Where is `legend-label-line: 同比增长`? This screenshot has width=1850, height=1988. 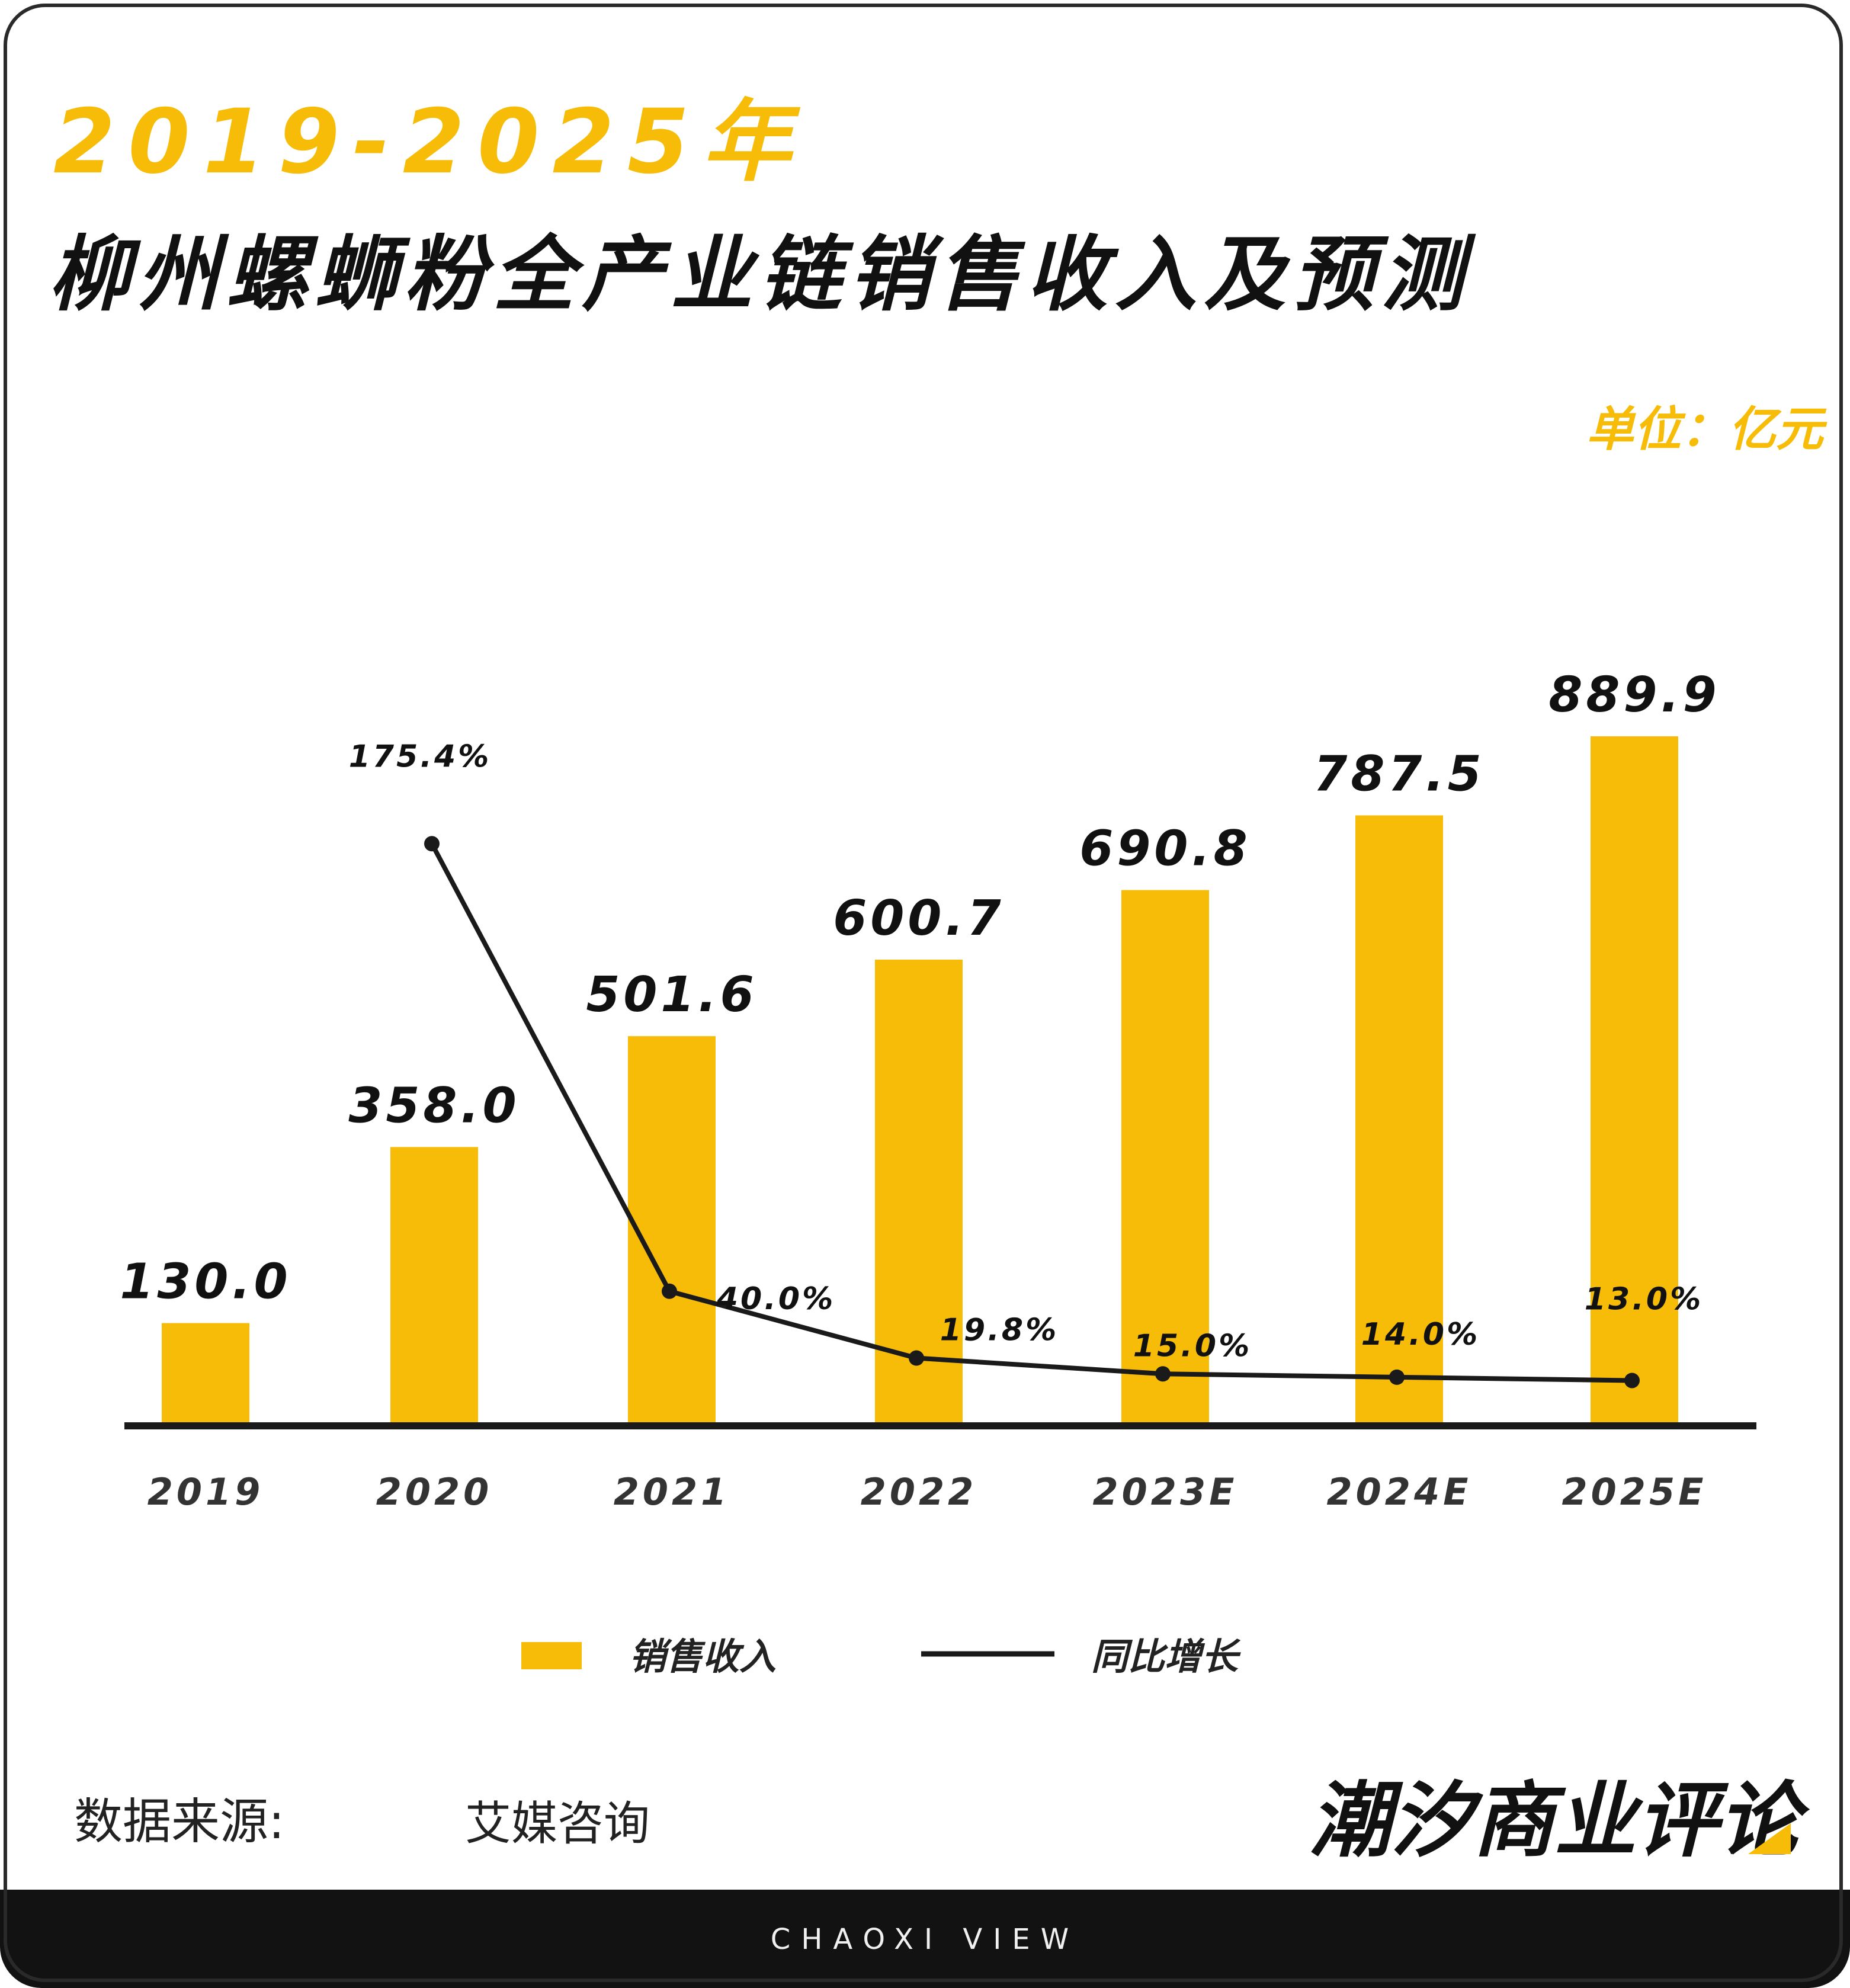 legend-label-line: 同比增长 is located at coordinates (1166, 1656).